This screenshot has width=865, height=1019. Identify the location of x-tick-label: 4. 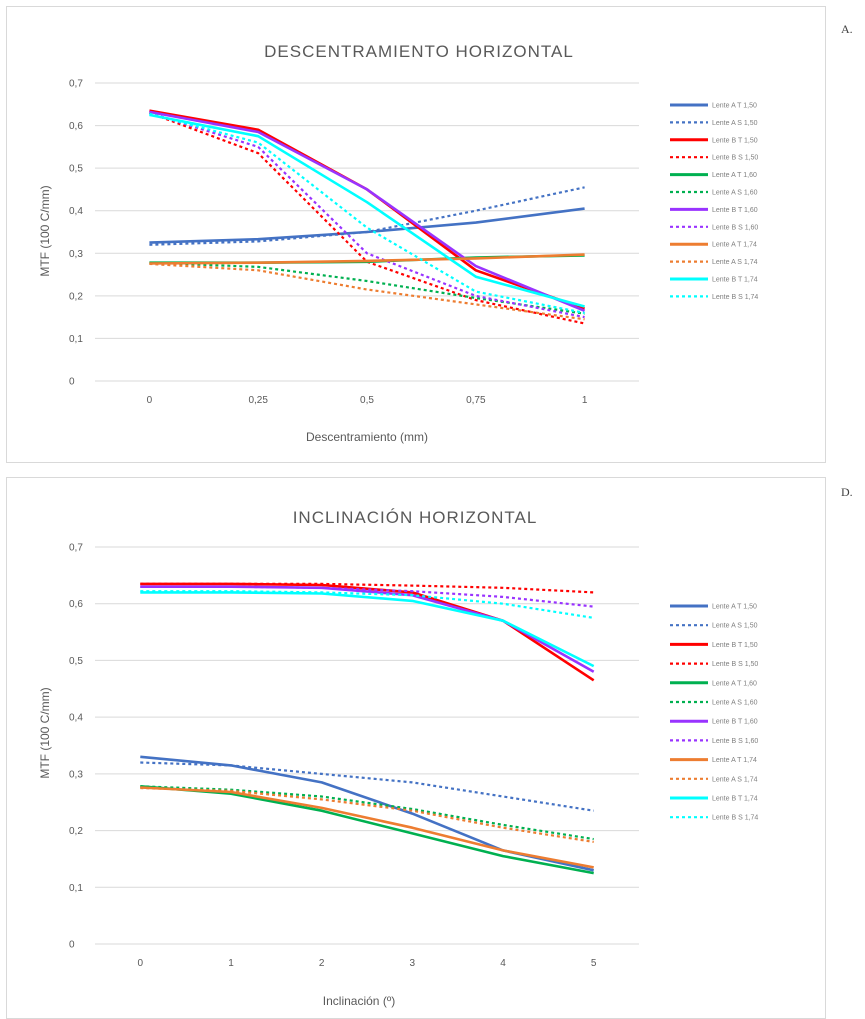
(503, 963).